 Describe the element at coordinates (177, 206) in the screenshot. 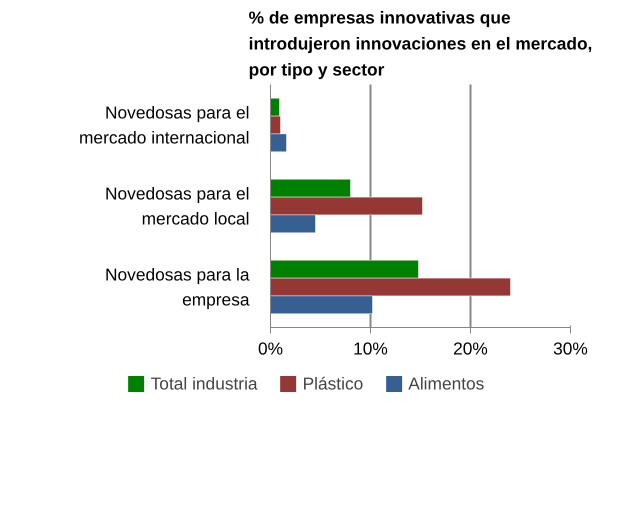

I see `y-tick-label: Novedosas para el mercado local` at that location.